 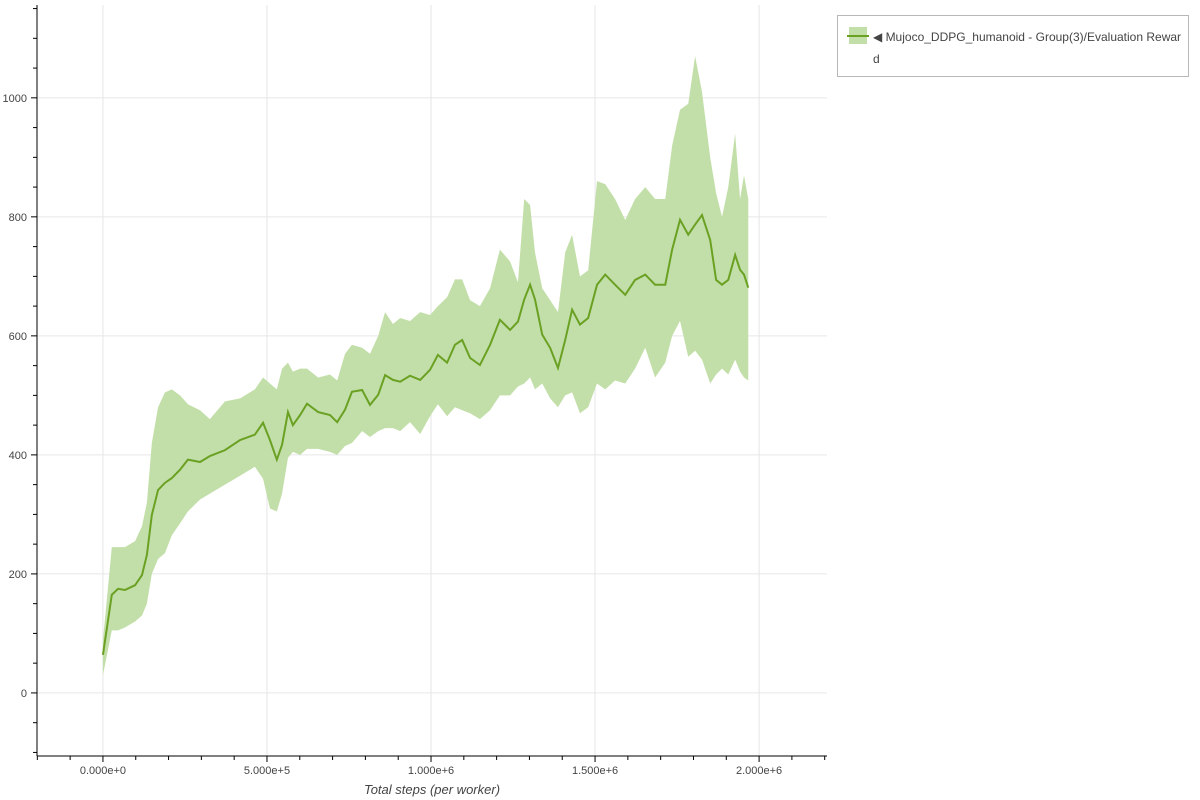 I want to click on x-tick-label: 5.000e+5, so click(x=267, y=771).